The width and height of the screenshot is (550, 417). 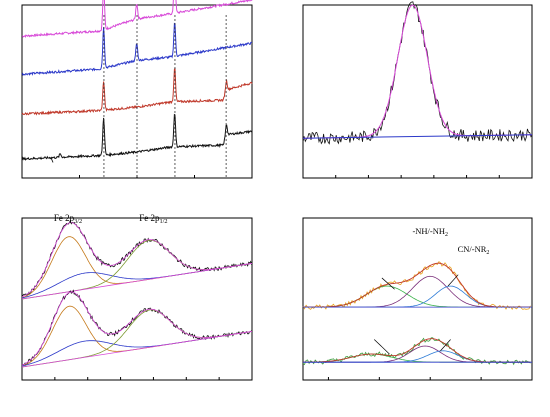 I want to click on fit-curve-line, so click(x=418, y=71).